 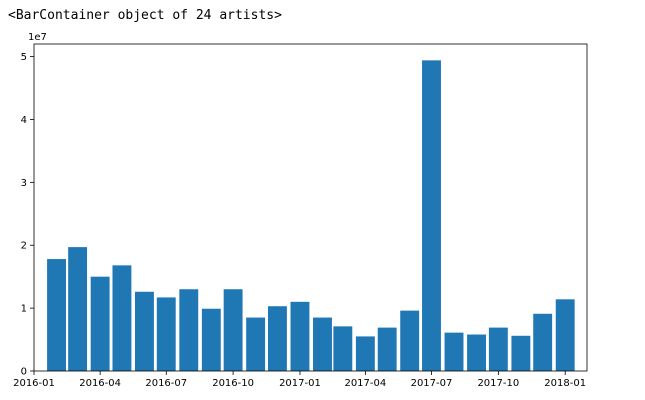 What do you see at coordinates (37, 37) in the screenshot?
I see `y-axis-offset-label: 1e7` at bounding box center [37, 37].